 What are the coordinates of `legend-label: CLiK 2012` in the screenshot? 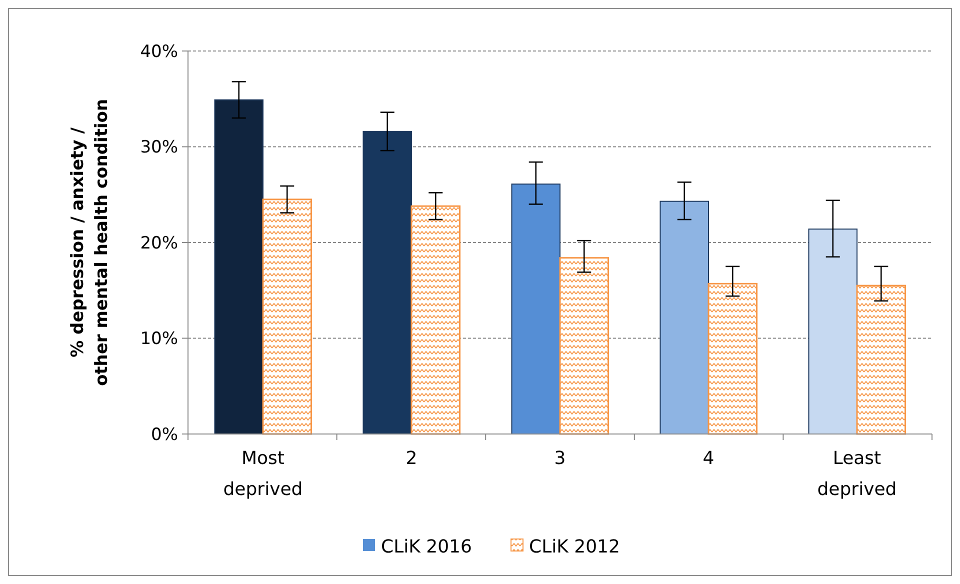 It's located at (574, 547).